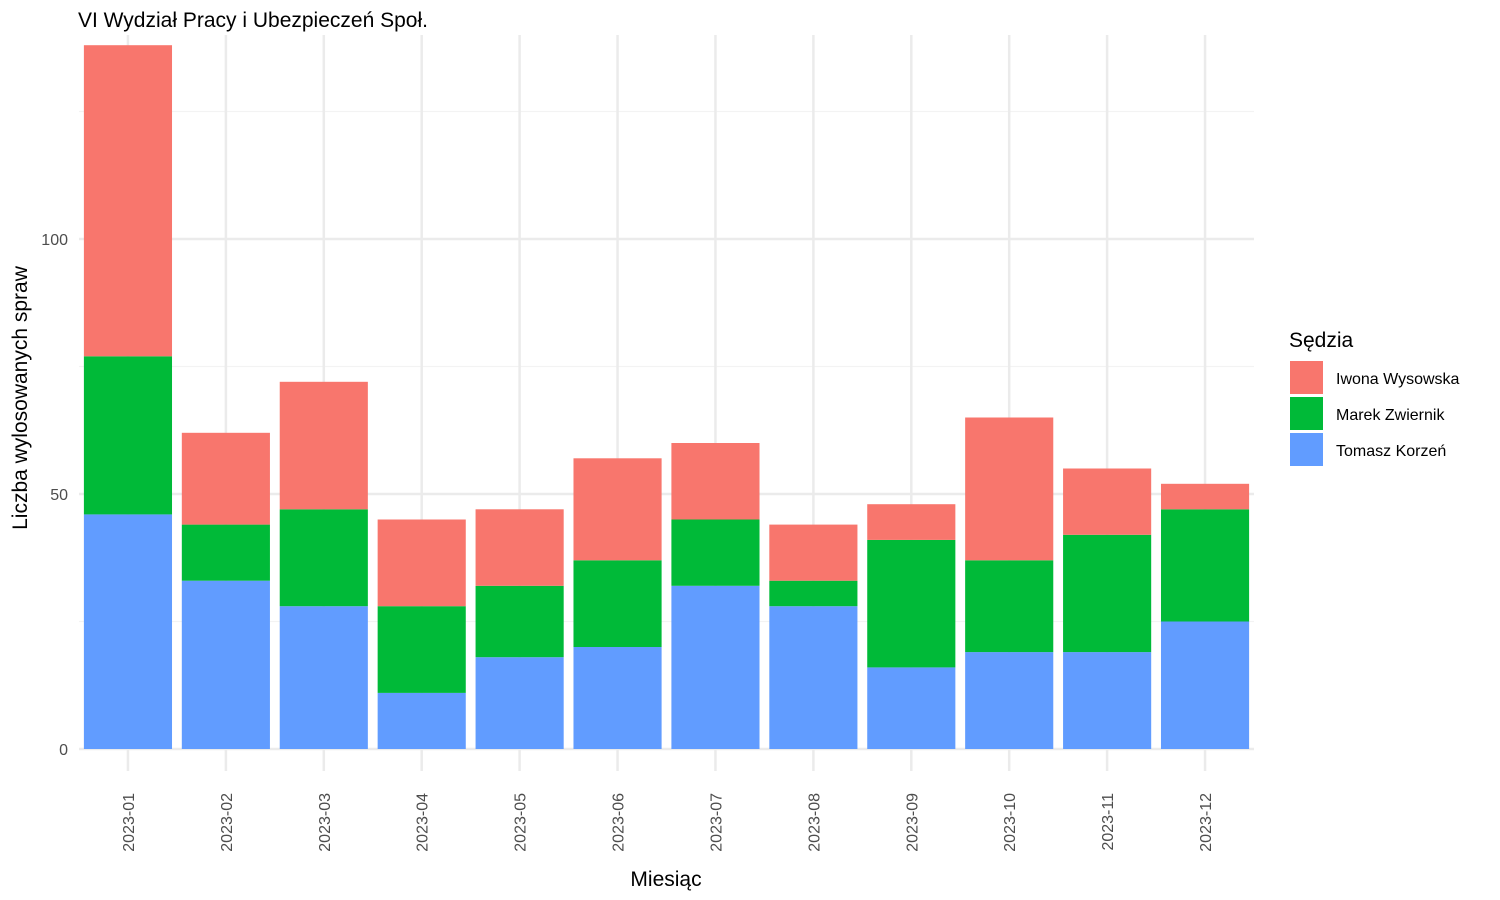  What do you see at coordinates (1306, 449) in the screenshot?
I see `legend-key-tomasz-korzen` at bounding box center [1306, 449].